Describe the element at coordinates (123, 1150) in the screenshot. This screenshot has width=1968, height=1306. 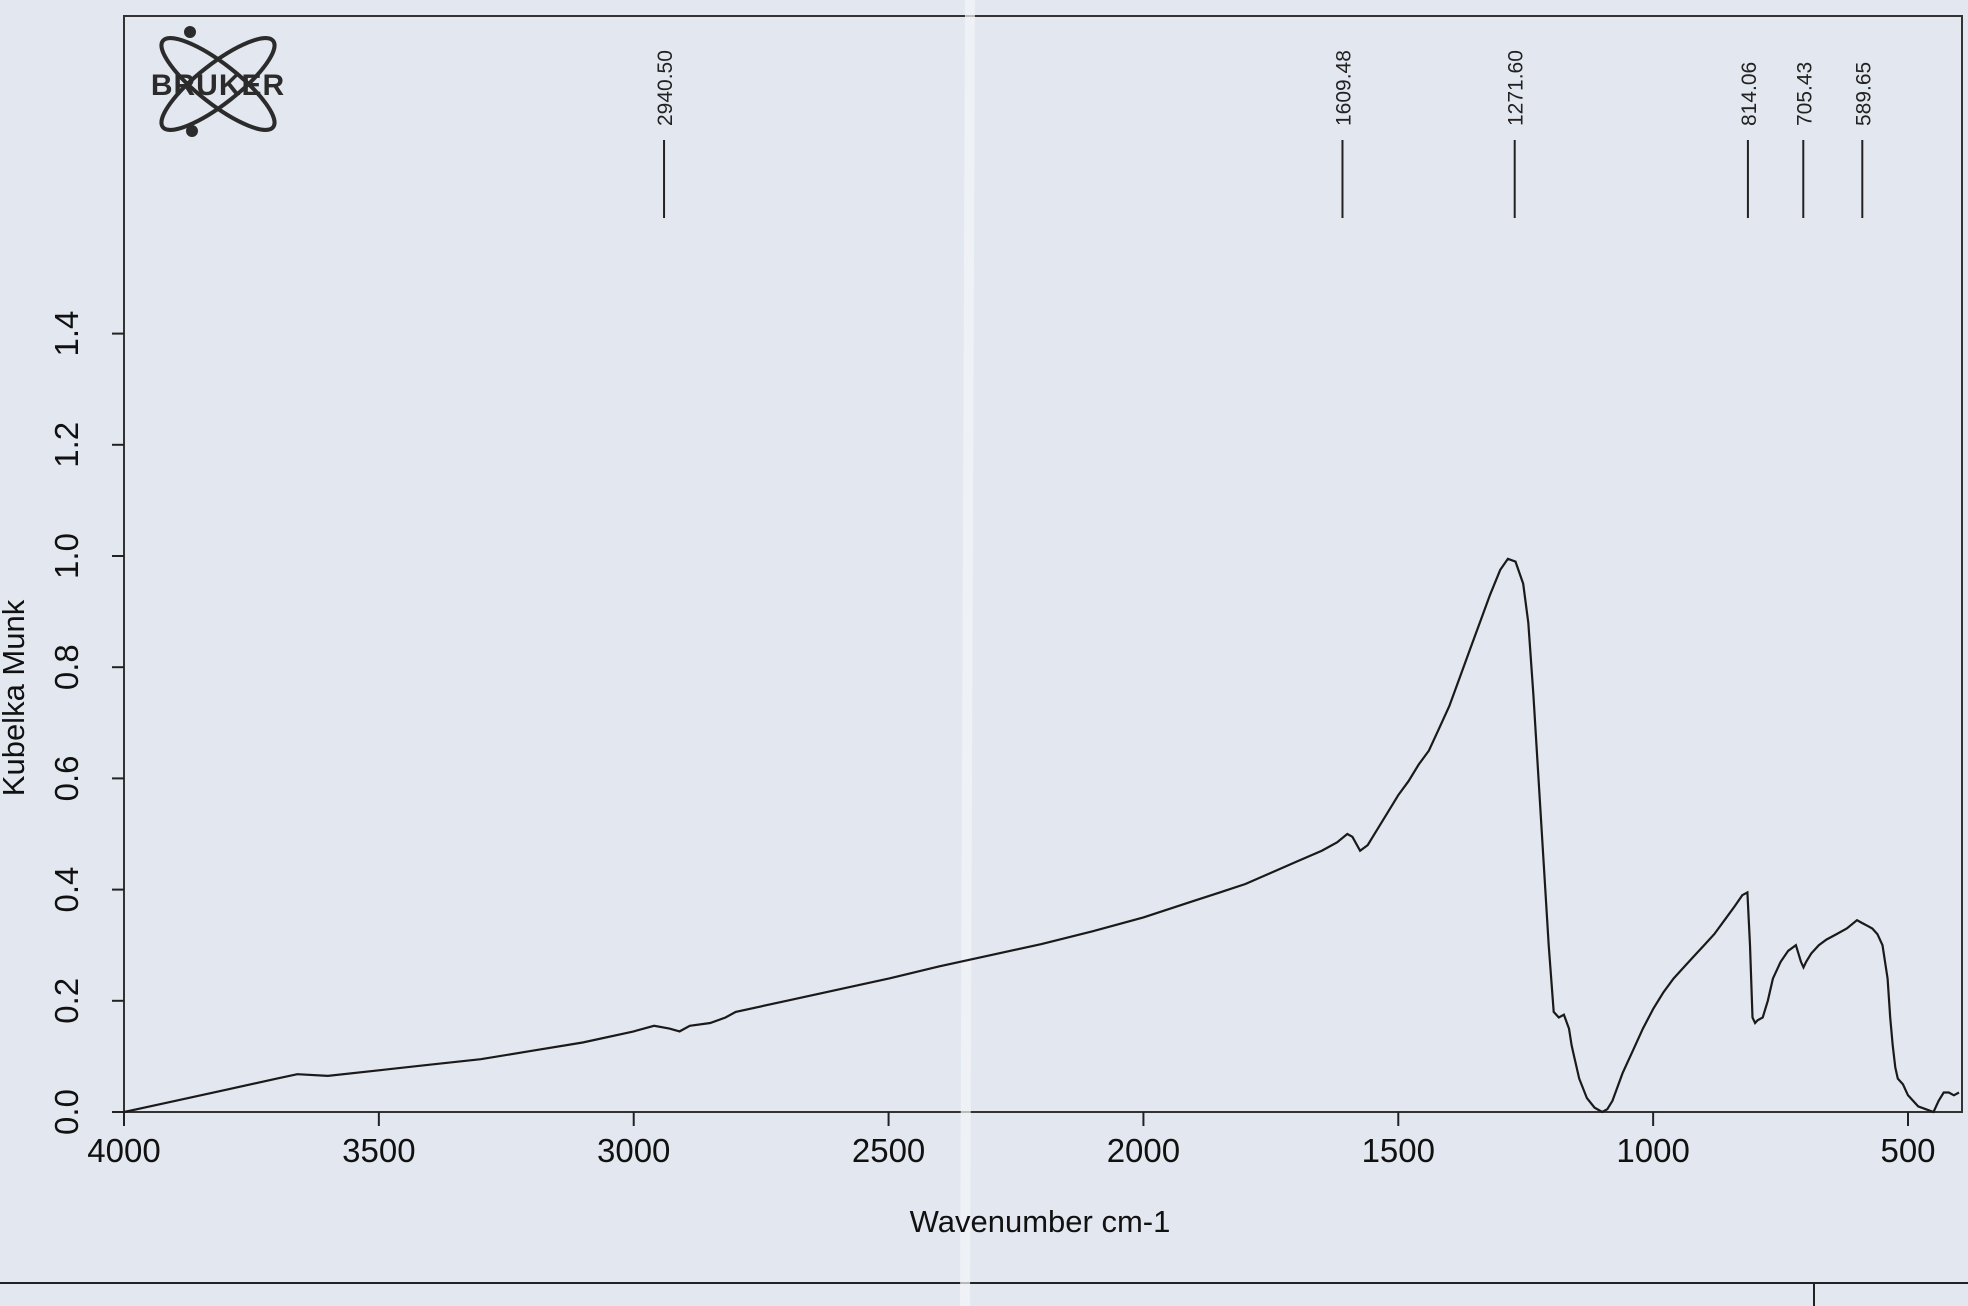
I see `x-tick-label-4000: 4000` at that location.